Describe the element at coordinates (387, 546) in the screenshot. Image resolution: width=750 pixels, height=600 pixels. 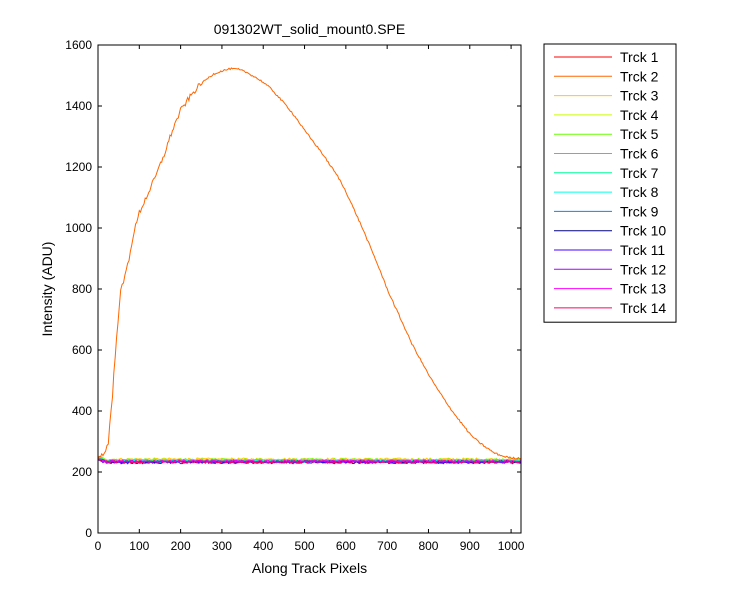
I see `x-tick-label: 700` at that location.